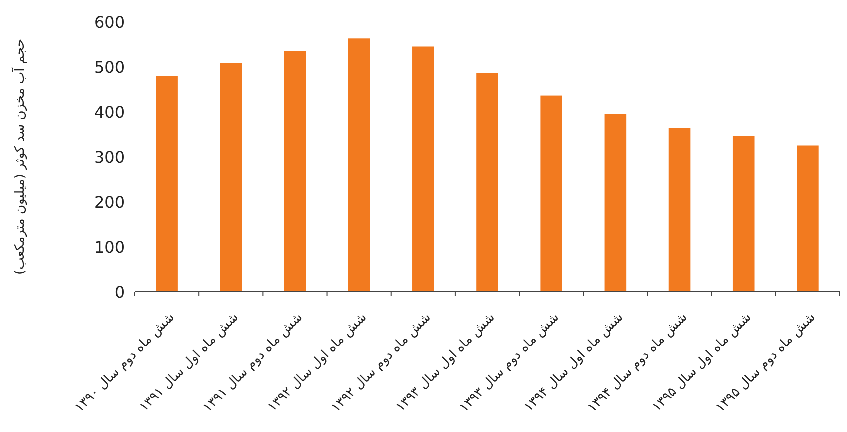 This screenshot has height=432, width=847. Describe the element at coordinates (109, 67) in the screenshot. I see `y-tick-label: 500` at that location.